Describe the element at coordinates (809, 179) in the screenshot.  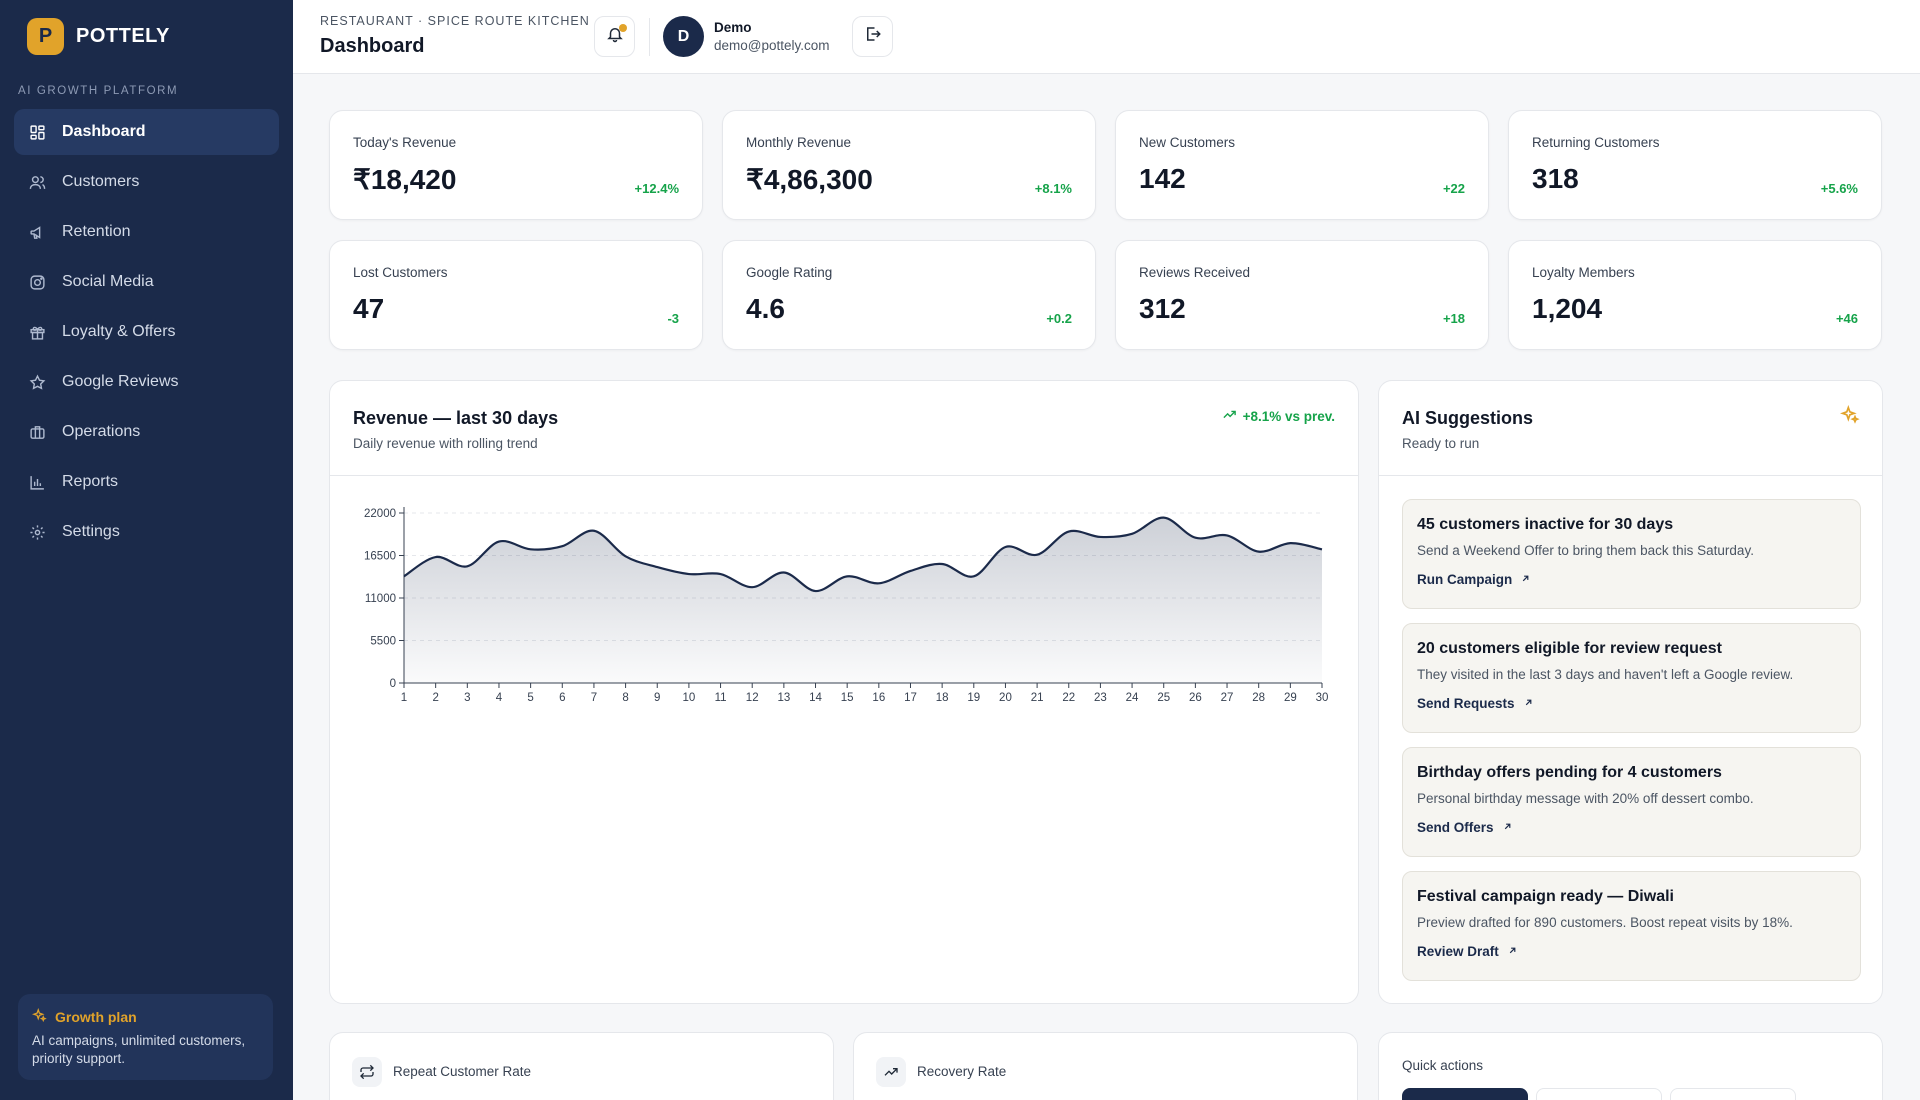
I see `kpi-value: ₹4,86,300` at that location.